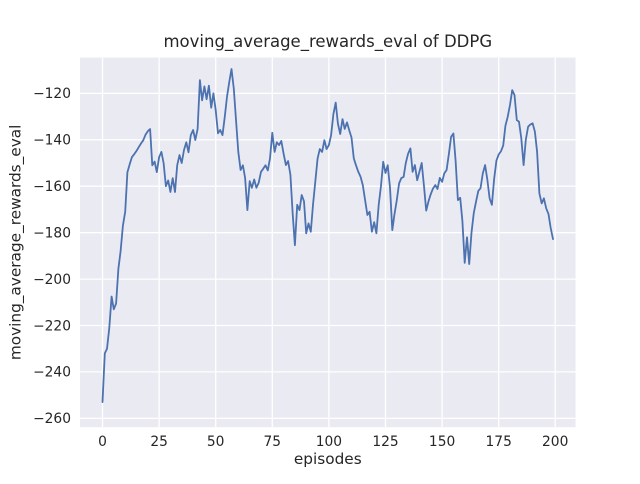 Image resolution: width=640 pixels, height=484 pixels. What do you see at coordinates (327, 42) in the screenshot?
I see `chart-title: moving_average_rewards_eval of DDPG` at bounding box center [327, 42].